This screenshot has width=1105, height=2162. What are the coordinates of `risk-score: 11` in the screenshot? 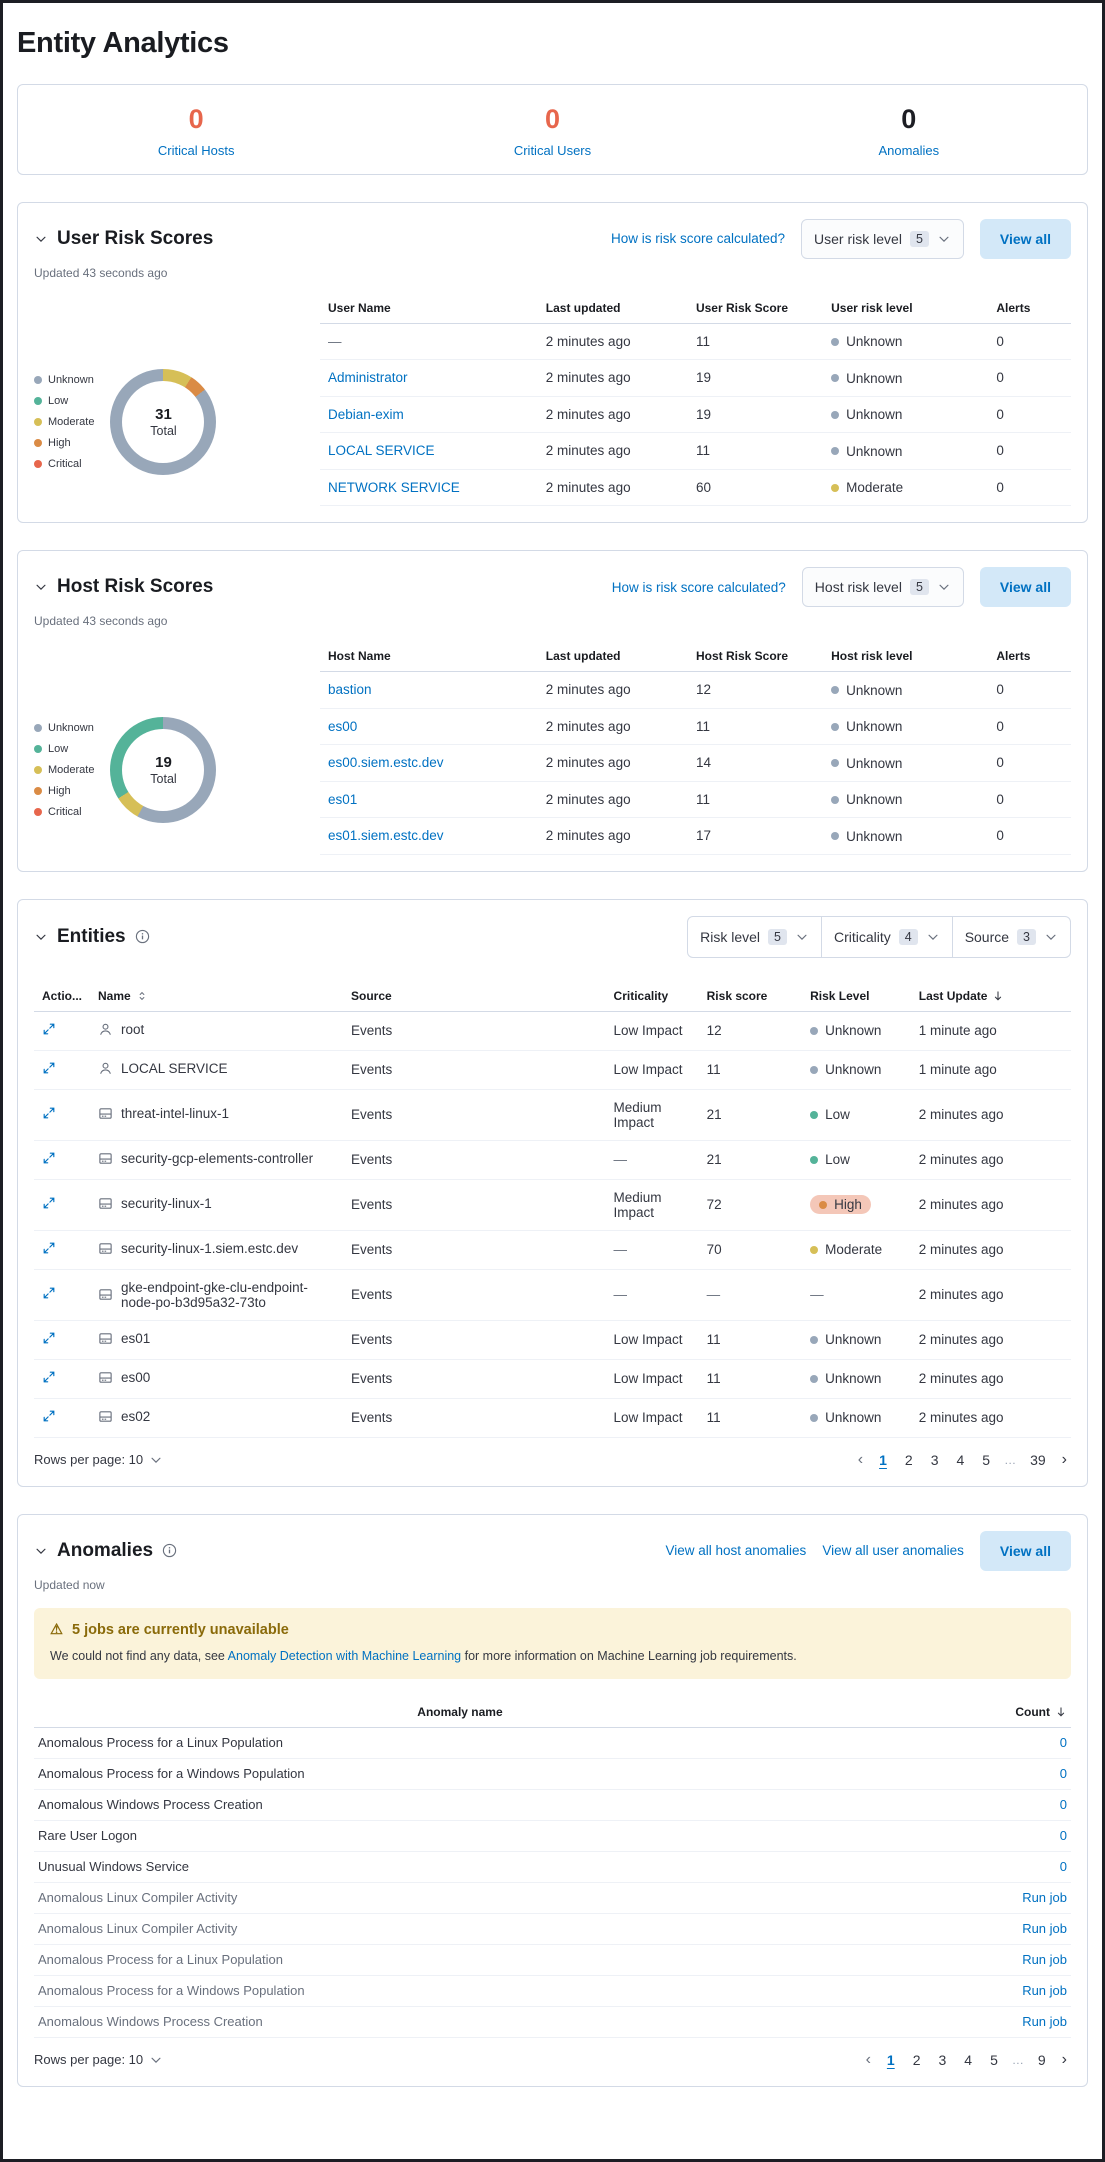 It's located at (755, 451).